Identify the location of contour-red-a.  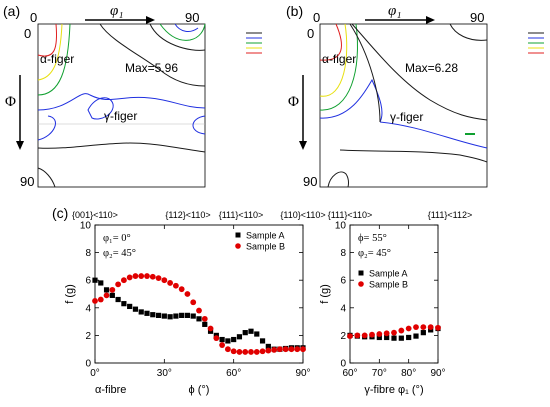
(47, 40).